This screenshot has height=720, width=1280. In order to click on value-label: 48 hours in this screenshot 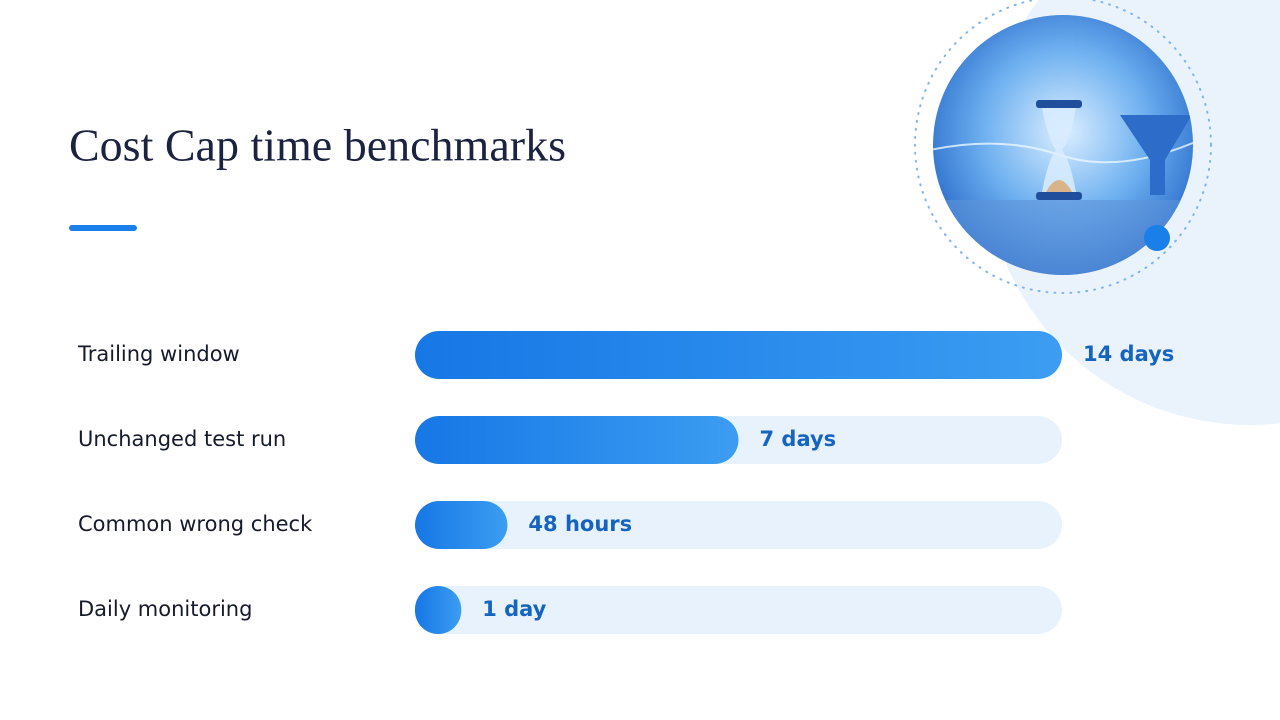, I will do `click(580, 524)`.